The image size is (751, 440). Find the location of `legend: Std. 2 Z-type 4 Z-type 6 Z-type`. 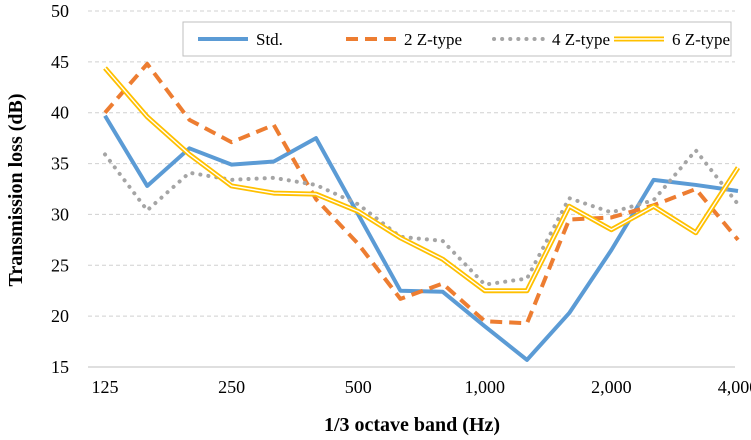

legend: Std. 2 Z-type 4 Z-type 6 Z-type is located at coordinates (457, 39).